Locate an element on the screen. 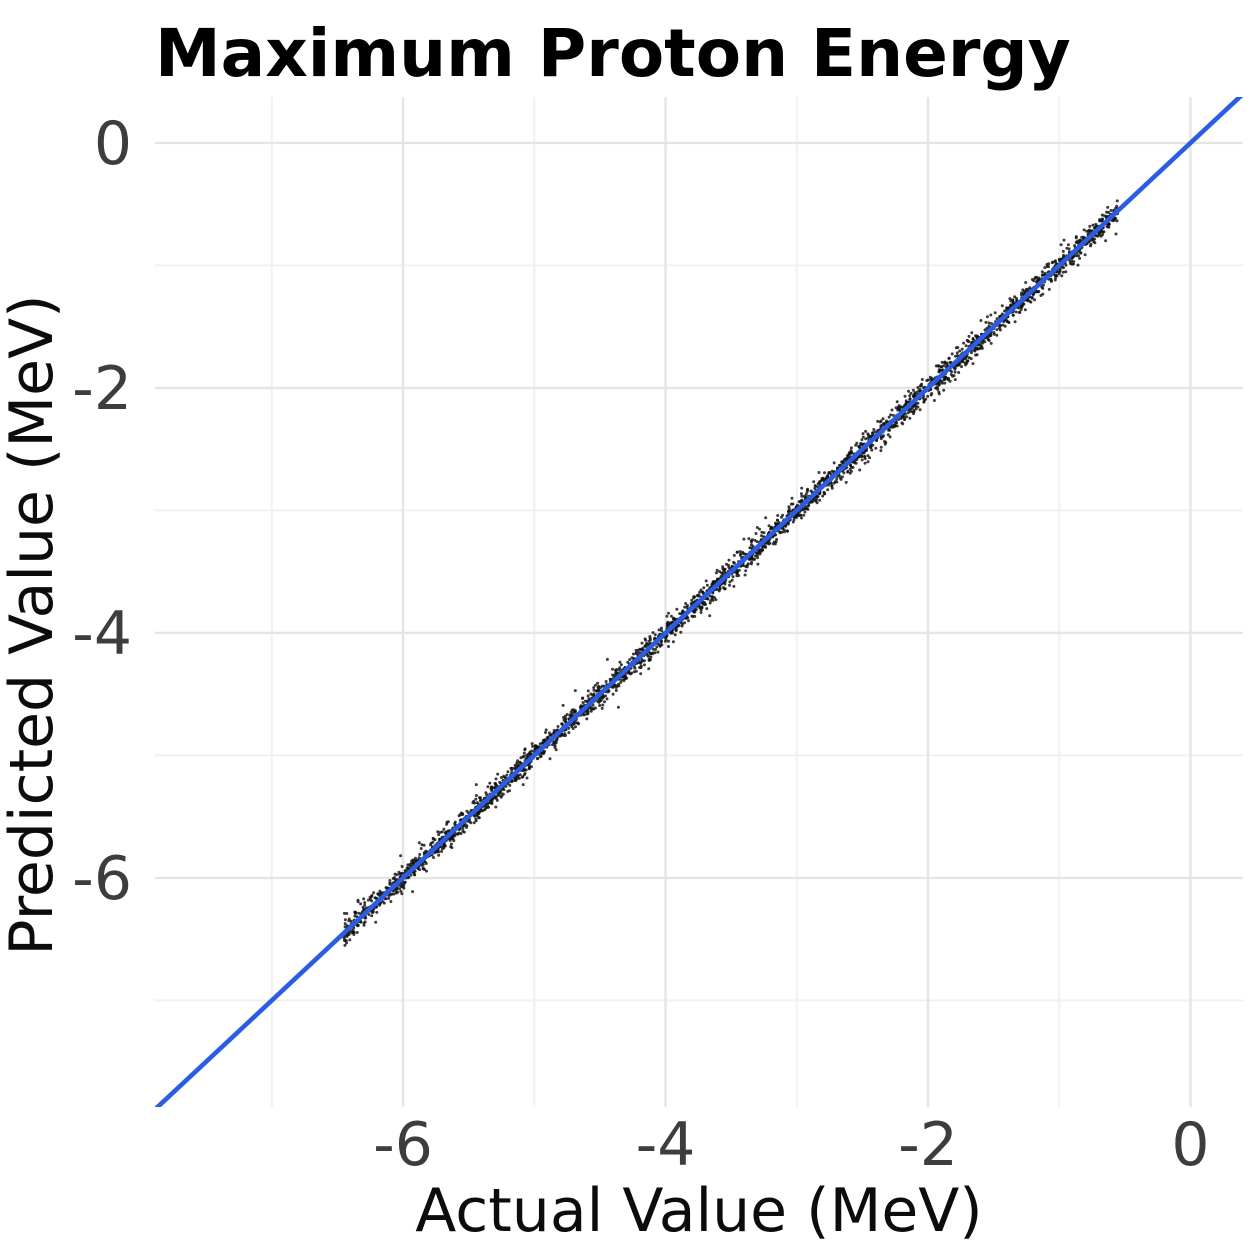  y-tick-label: -6 is located at coordinates (102, 879).